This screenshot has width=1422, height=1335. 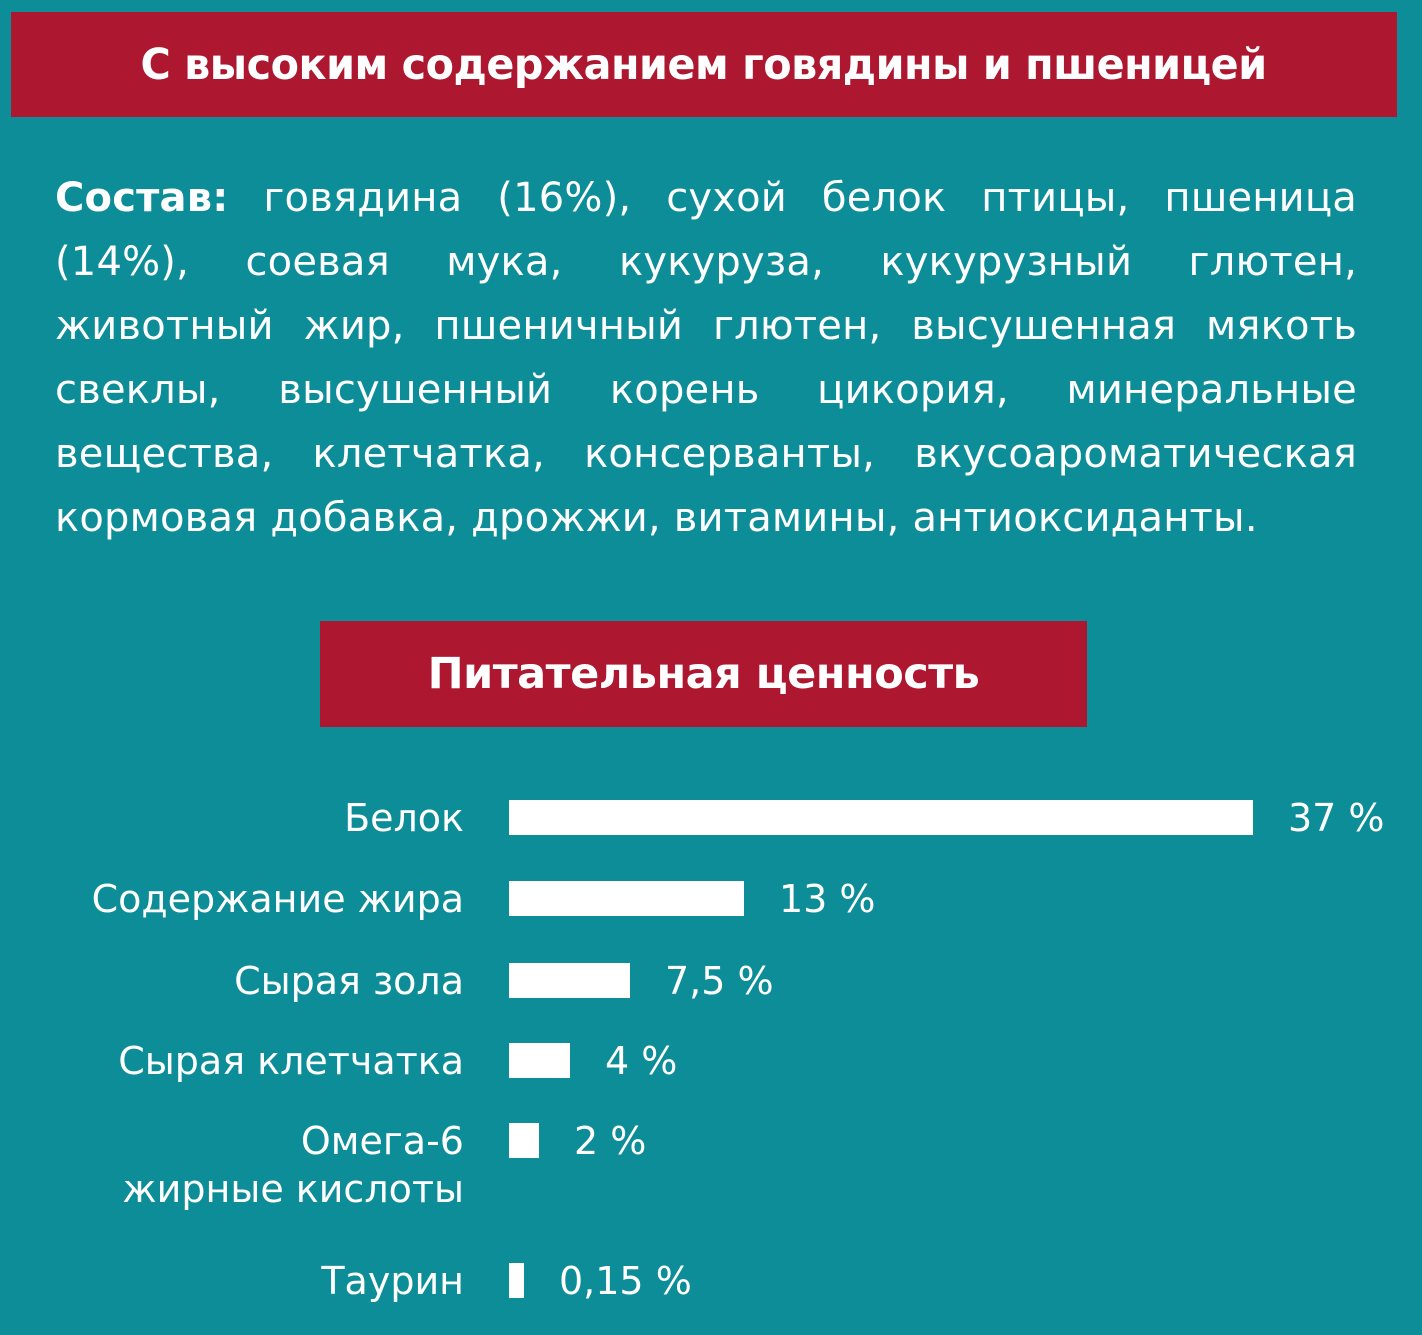 What do you see at coordinates (349, 981) in the screenshot?
I see `bar-label: Сырая зола` at bounding box center [349, 981].